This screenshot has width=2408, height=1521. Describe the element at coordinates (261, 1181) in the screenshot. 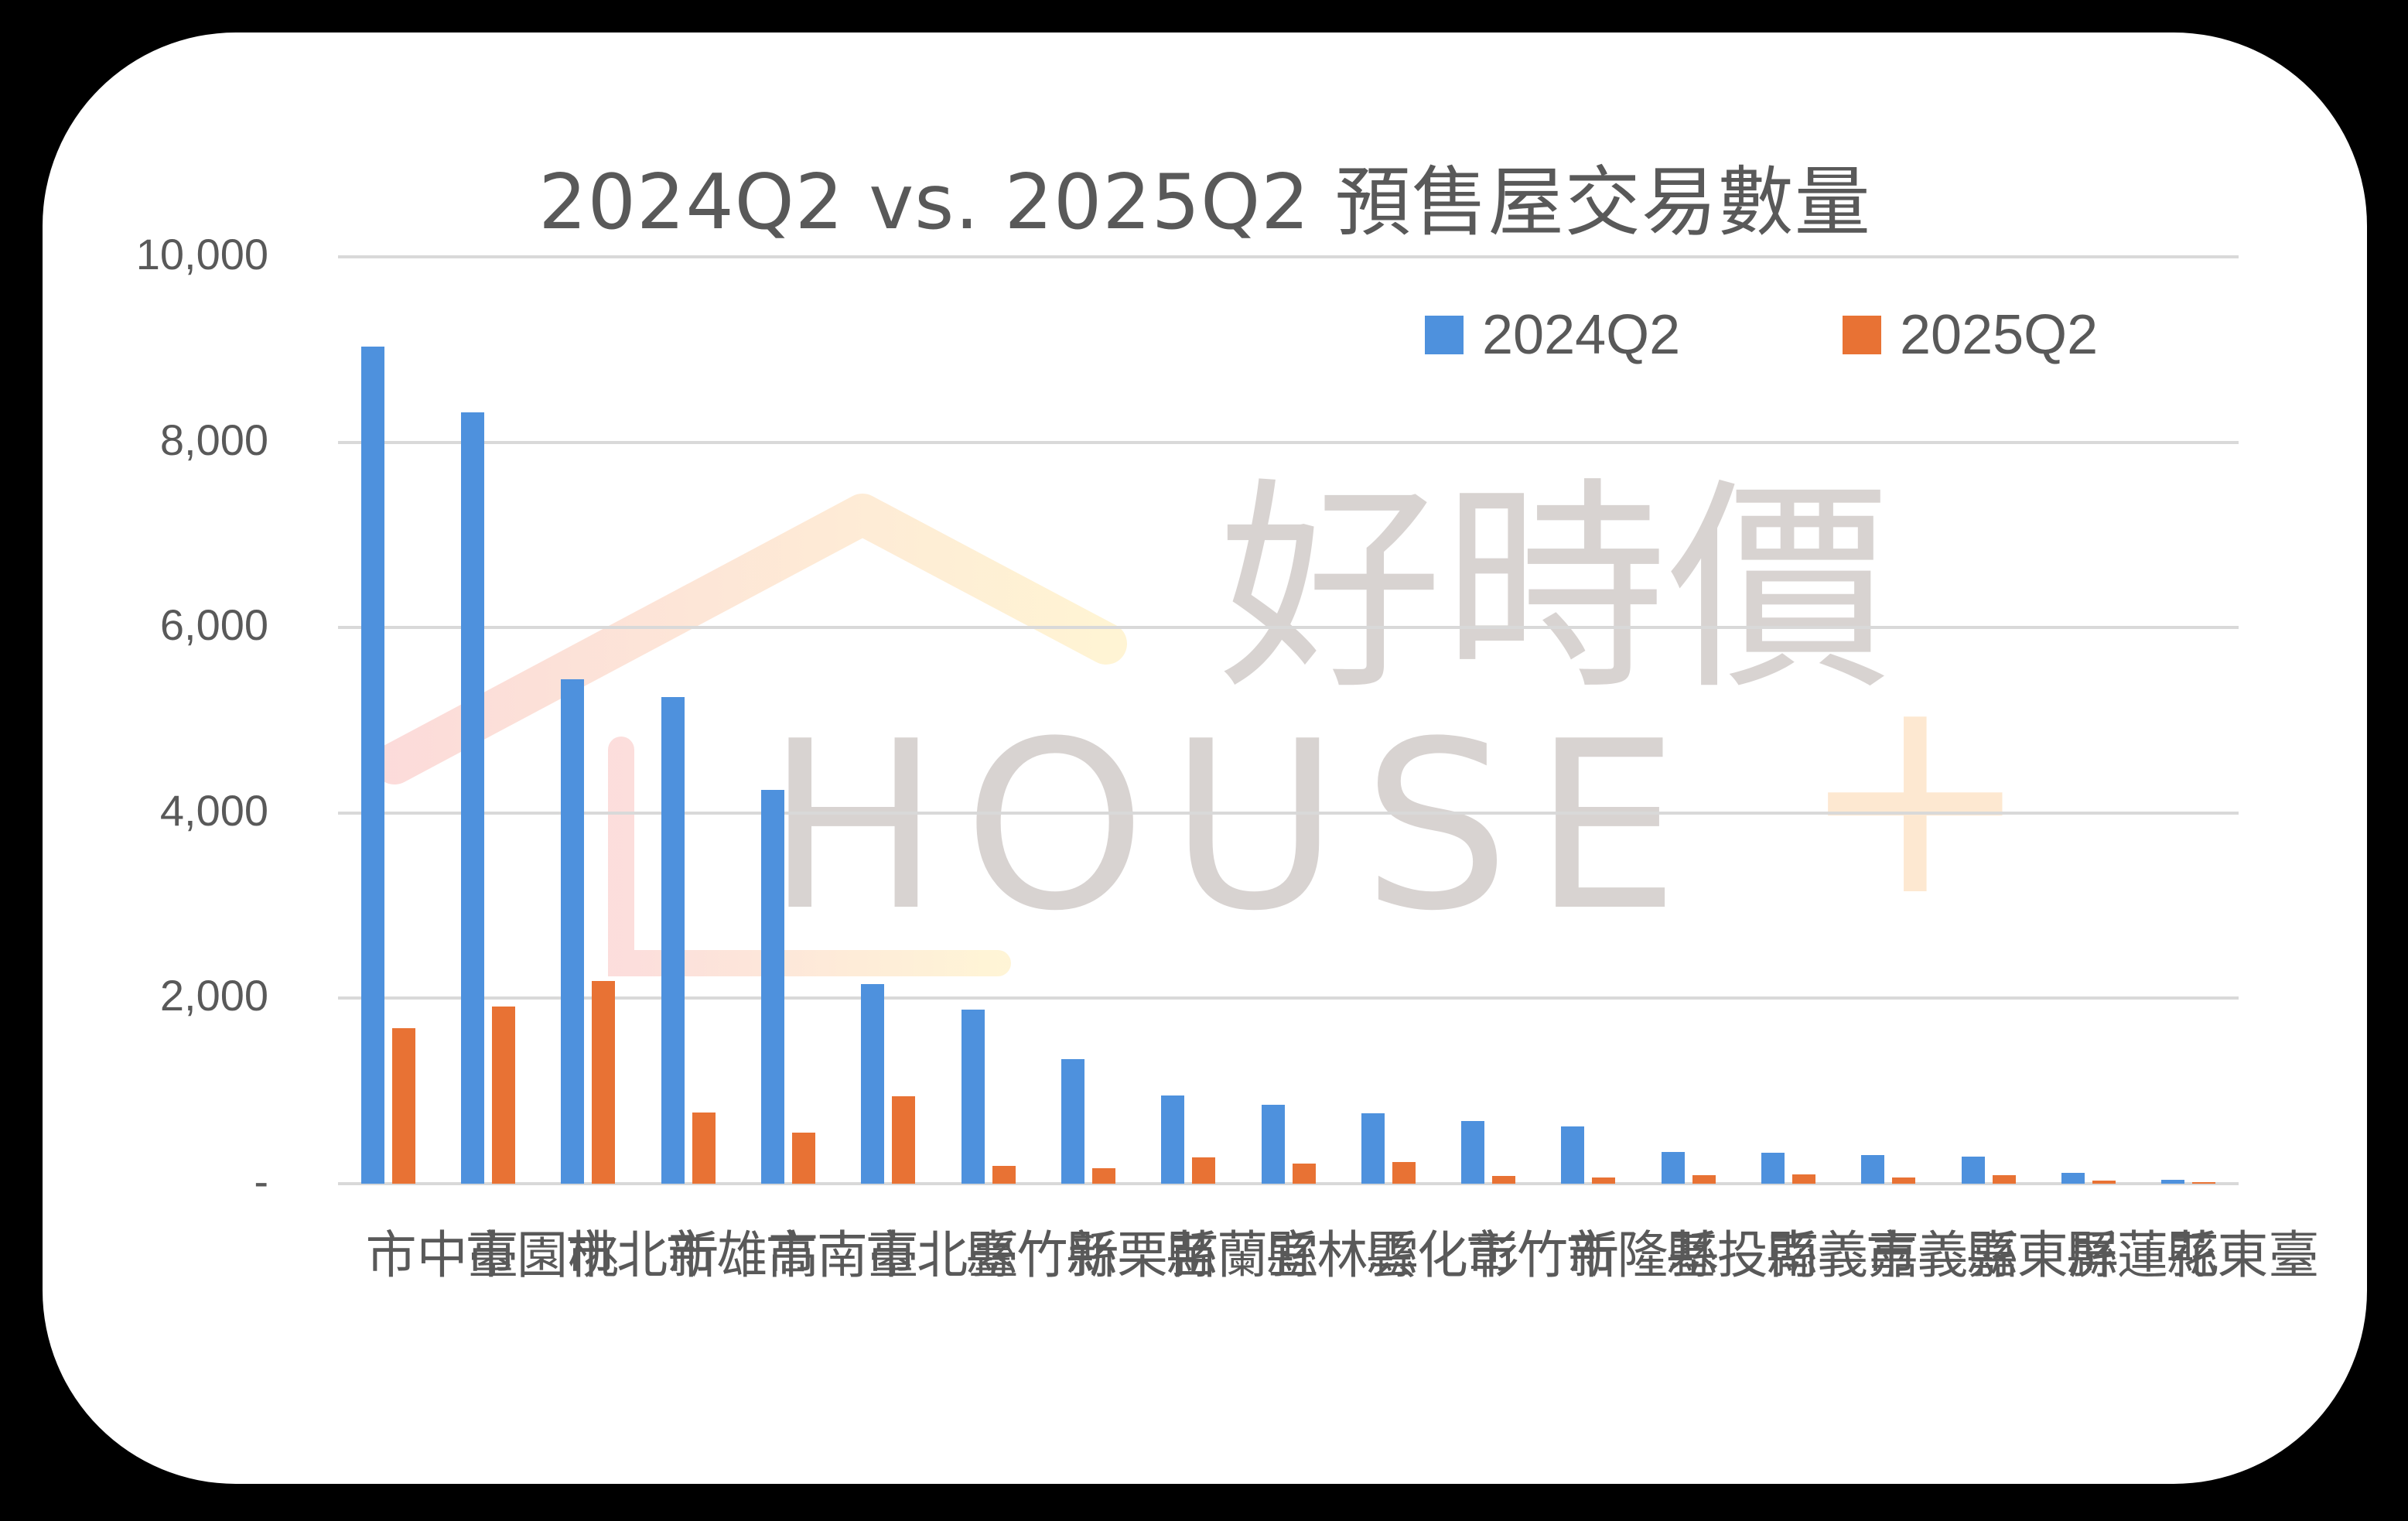

I see `y-tick-label: -` at that location.